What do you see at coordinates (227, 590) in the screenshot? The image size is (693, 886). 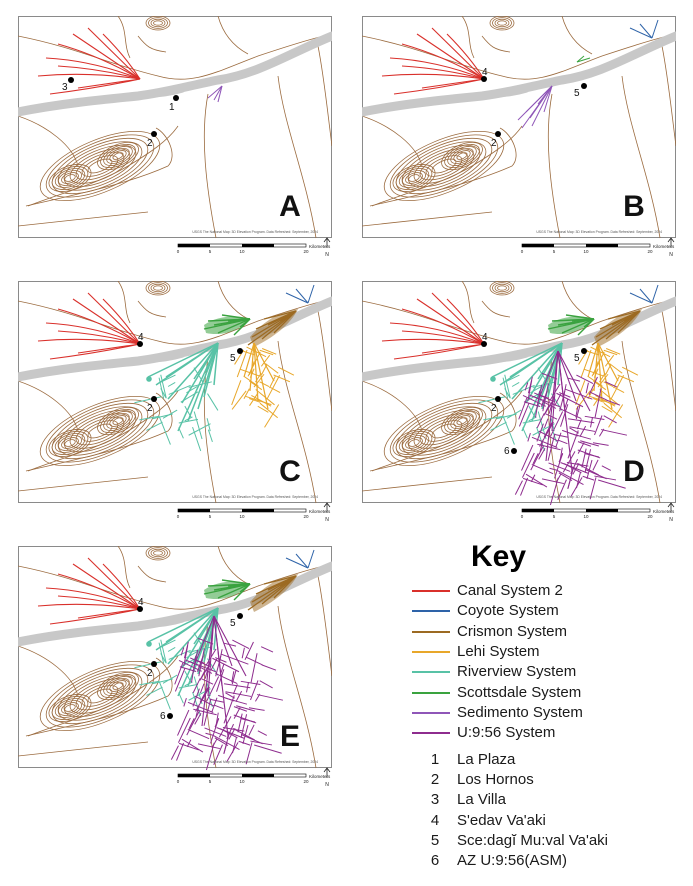 I see `scottsdale-system` at bounding box center [227, 590].